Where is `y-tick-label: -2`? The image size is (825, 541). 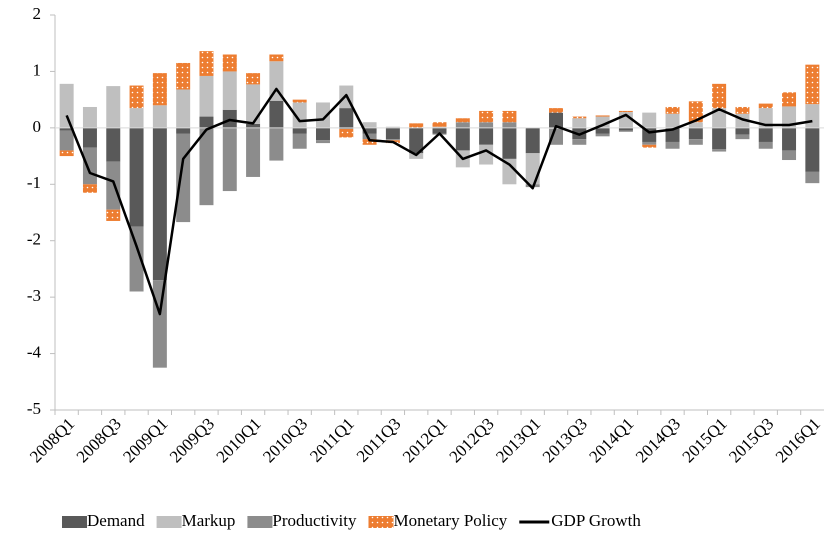
y-tick-label: -2 is located at coordinates (34, 239).